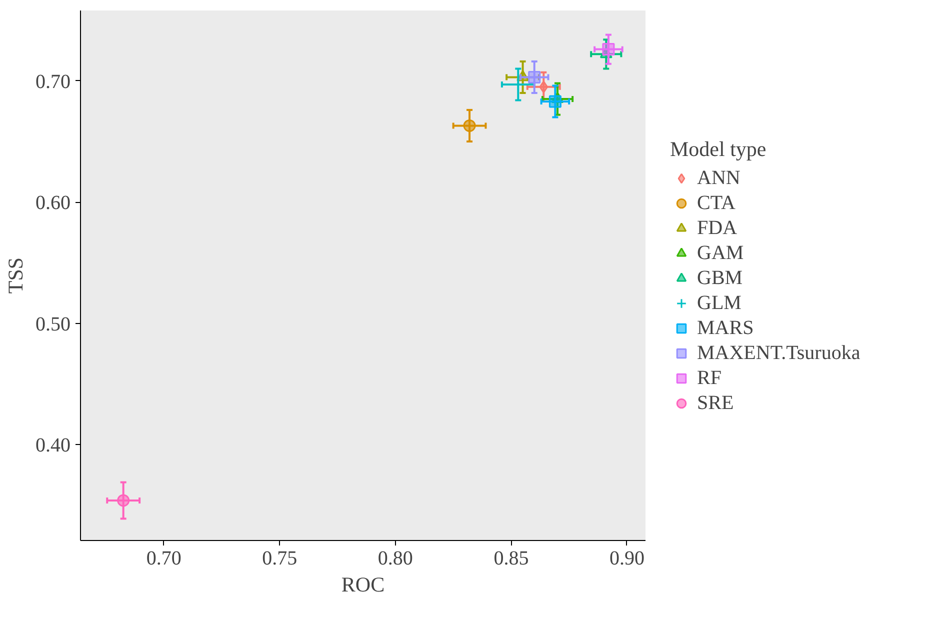 This screenshot has width=948, height=617. Describe the element at coordinates (53, 203) in the screenshot. I see `y-tick-label: 0.60` at that location.